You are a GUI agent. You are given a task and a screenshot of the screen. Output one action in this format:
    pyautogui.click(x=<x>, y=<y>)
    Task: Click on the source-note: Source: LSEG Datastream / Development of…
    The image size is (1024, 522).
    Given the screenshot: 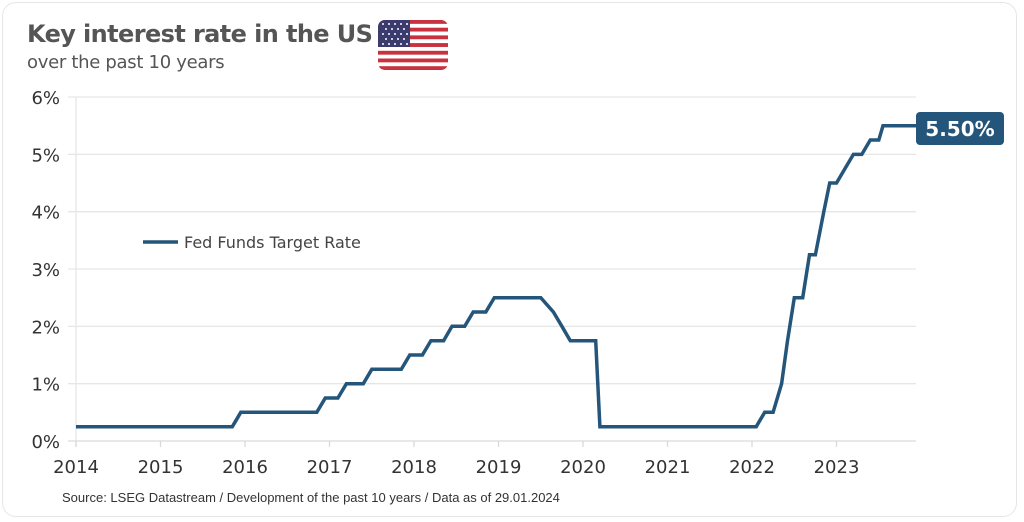 What is the action you would take?
    pyautogui.click(x=311, y=497)
    